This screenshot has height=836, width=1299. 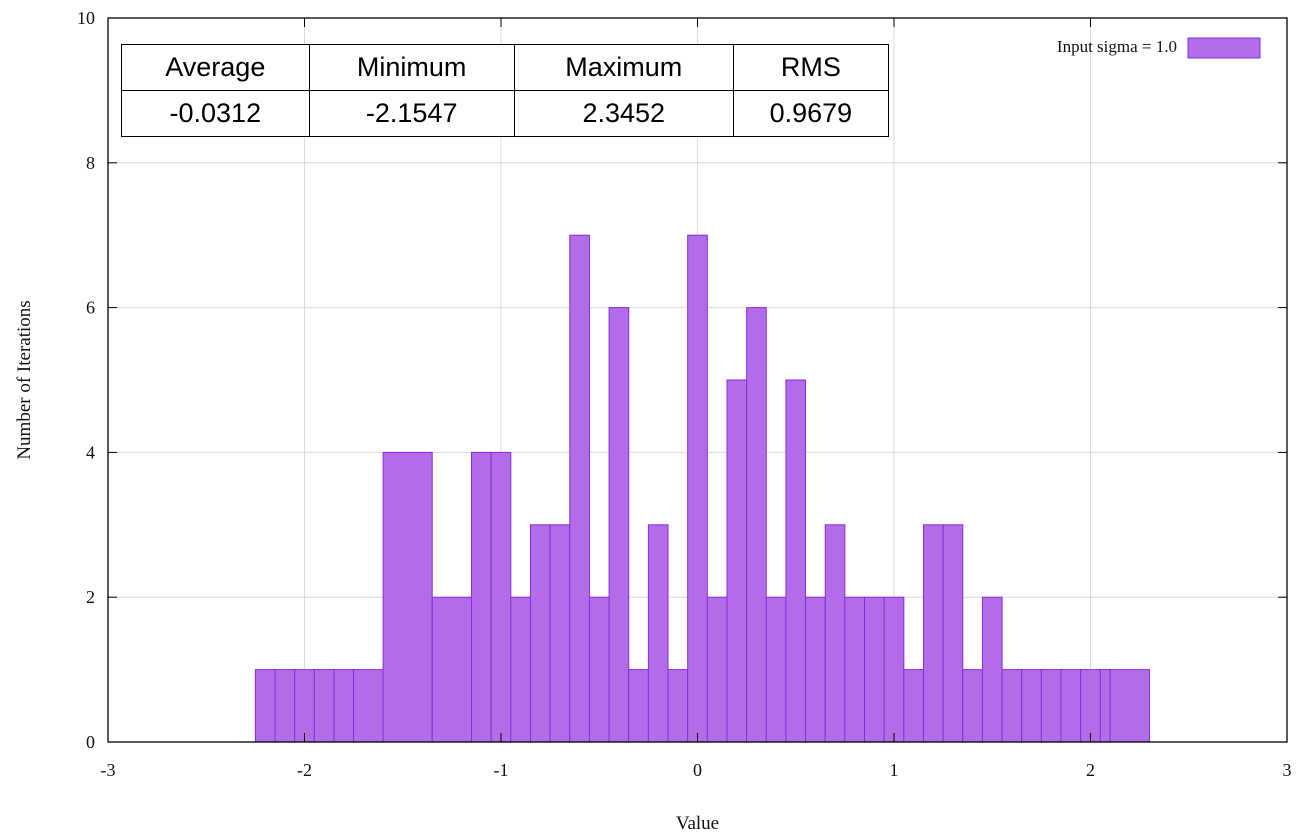 What do you see at coordinates (697, 823) in the screenshot?
I see `x-axis-title: Value` at bounding box center [697, 823].